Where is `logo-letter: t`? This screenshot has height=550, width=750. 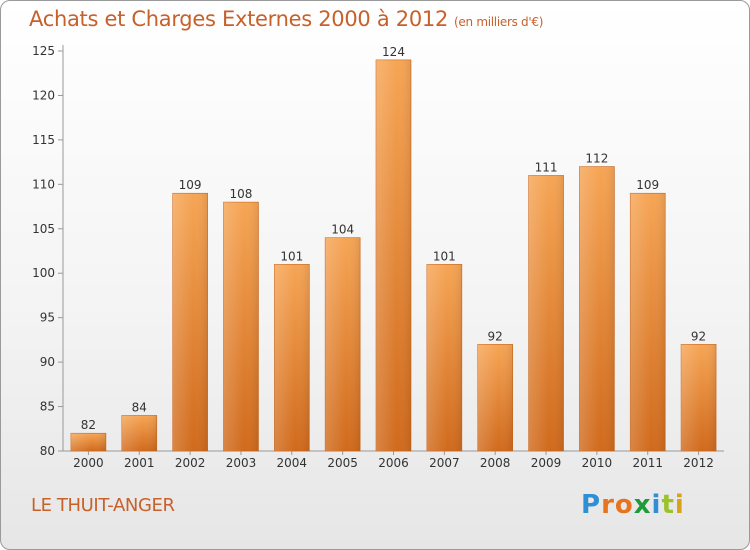
logo-letter: t is located at coordinates (668, 505).